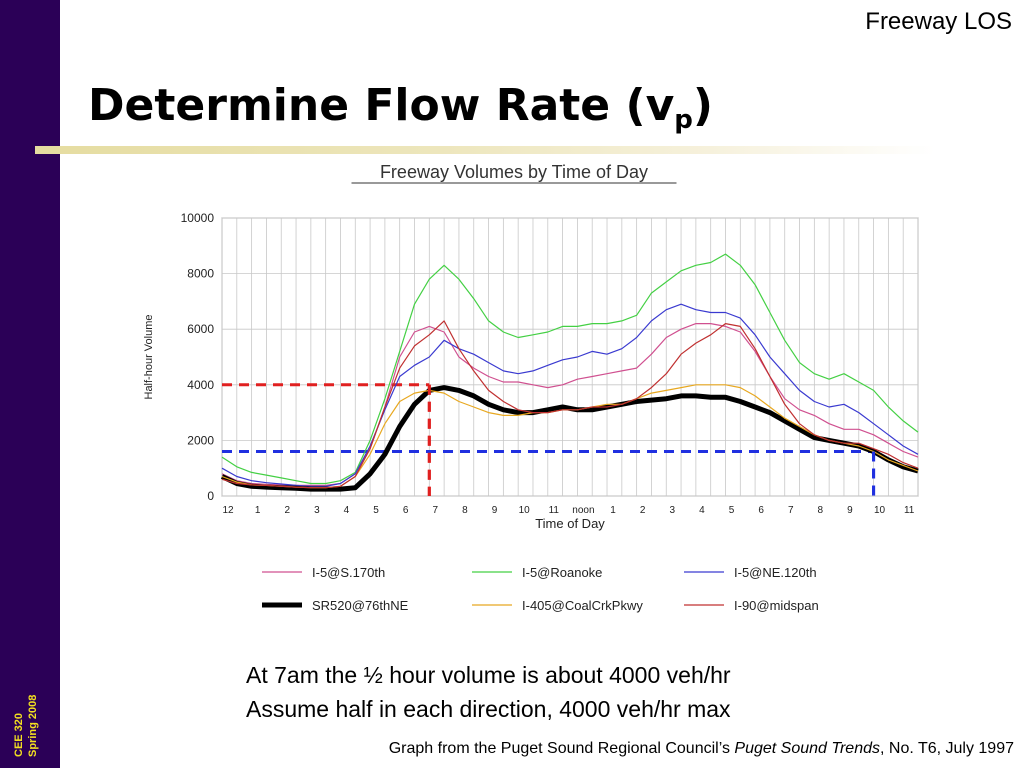 The width and height of the screenshot is (1024, 768). What do you see at coordinates (210, 496) in the screenshot?
I see `y-tick-label: 0` at bounding box center [210, 496].